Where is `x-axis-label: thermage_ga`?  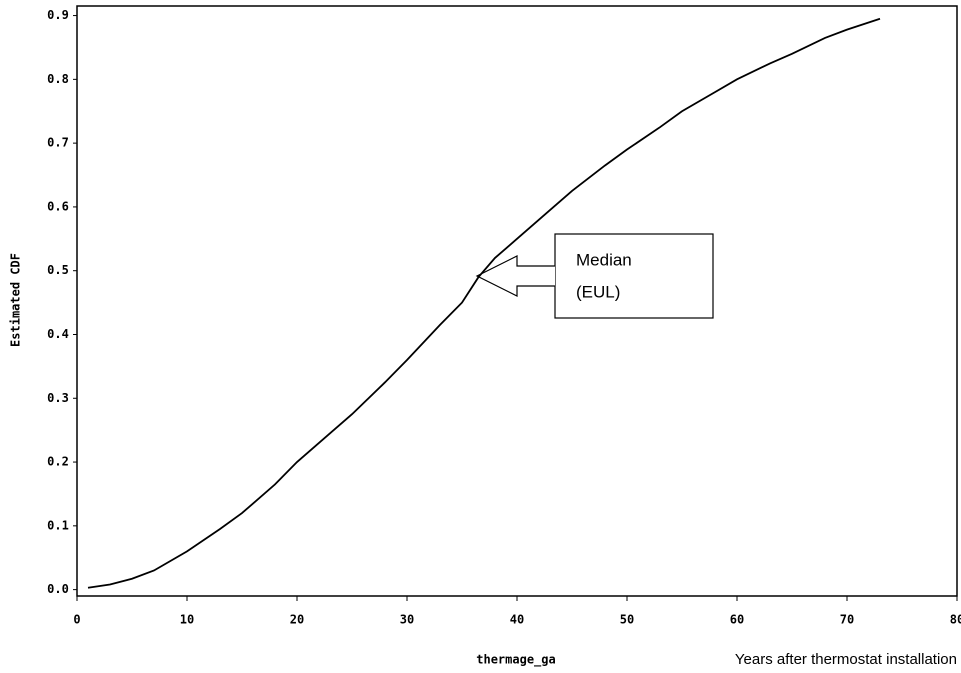
x-axis-label: thermage_ga is located at coordinates (515, 660).